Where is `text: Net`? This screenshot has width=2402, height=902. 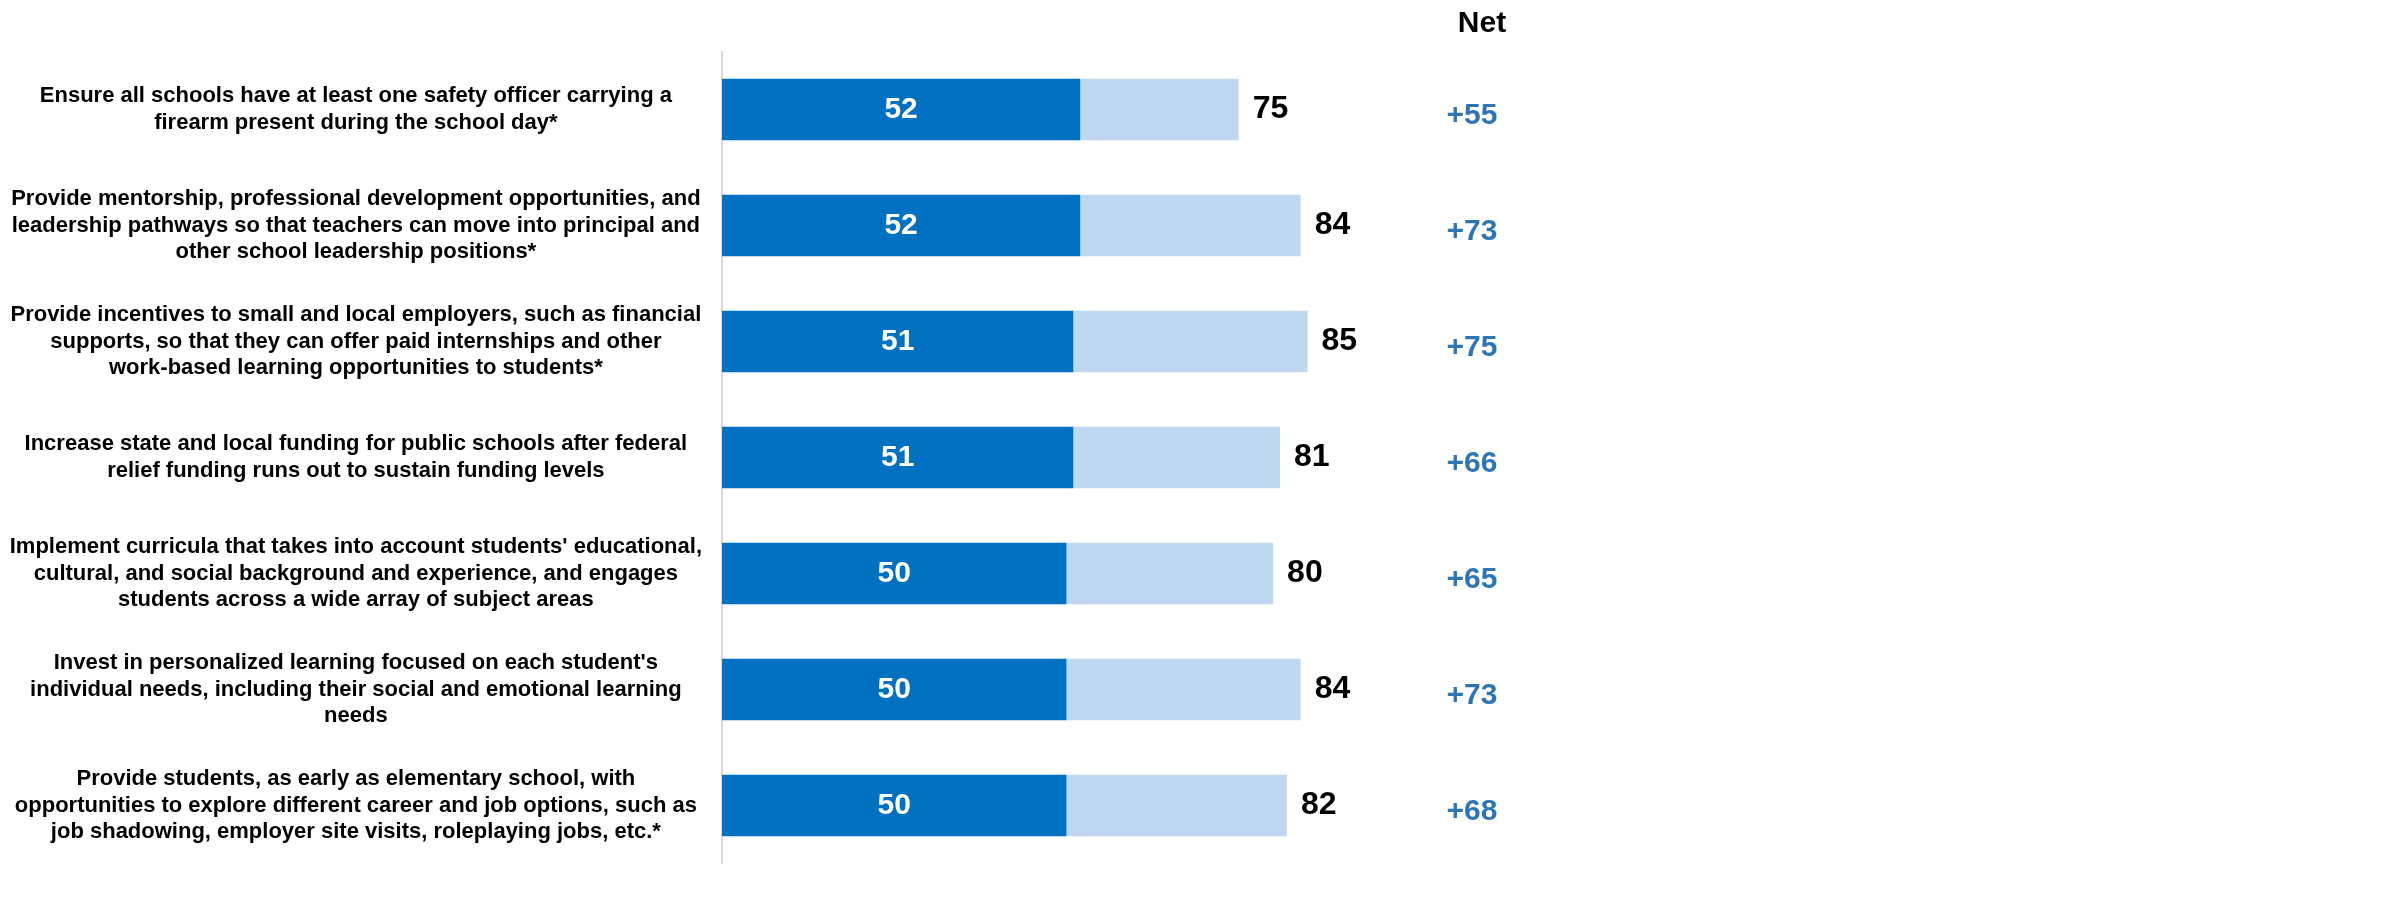
text: Net is located at coordinates (1482, 22).